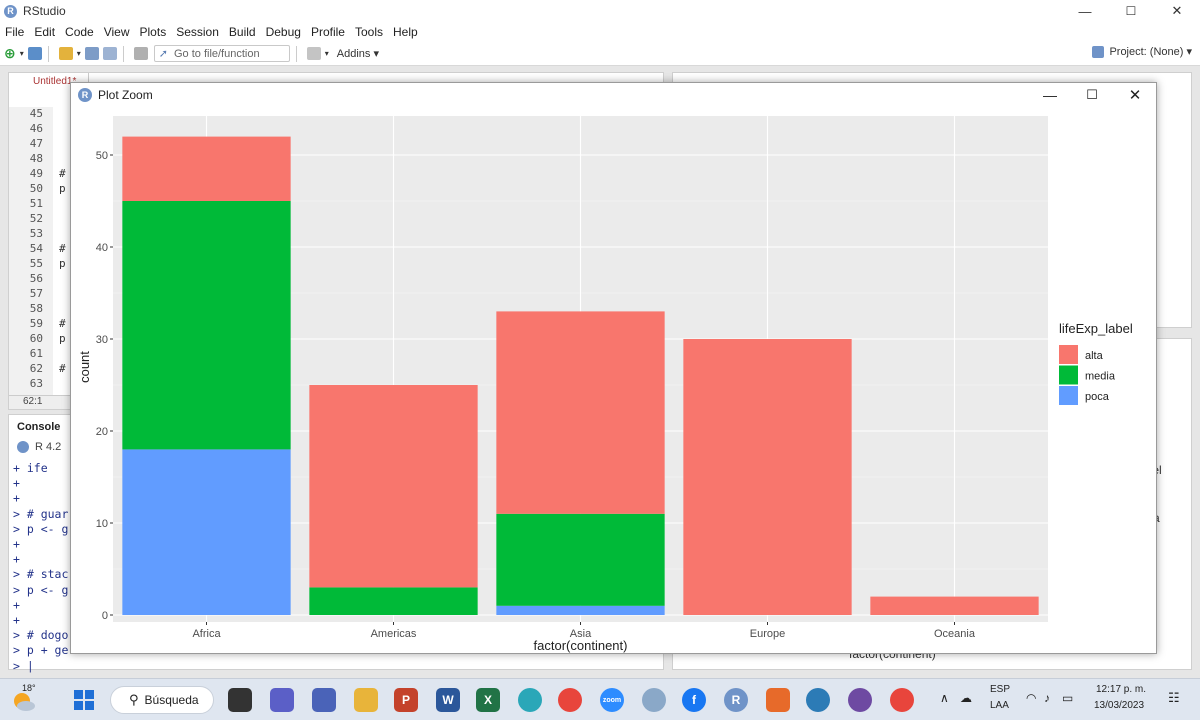 This screenshot has width=1200, height=720. What do you see at coordinates (1068, 698) in the screenshot?
I see `battery-icon: ▭` at bounding box center [1068, 698].